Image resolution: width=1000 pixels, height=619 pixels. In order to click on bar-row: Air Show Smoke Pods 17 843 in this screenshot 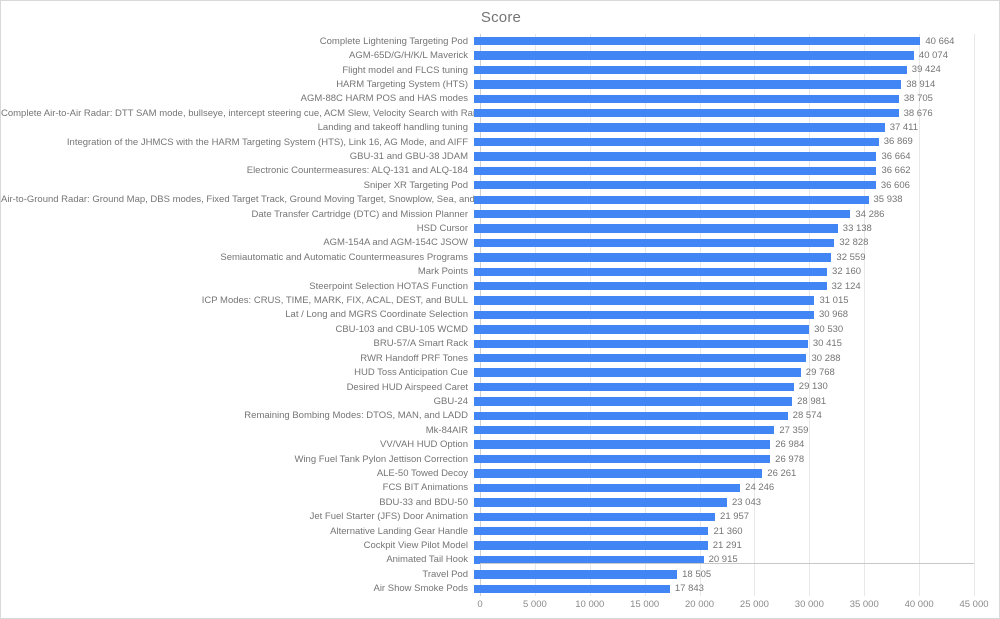, I will do `click(500, 588)`.